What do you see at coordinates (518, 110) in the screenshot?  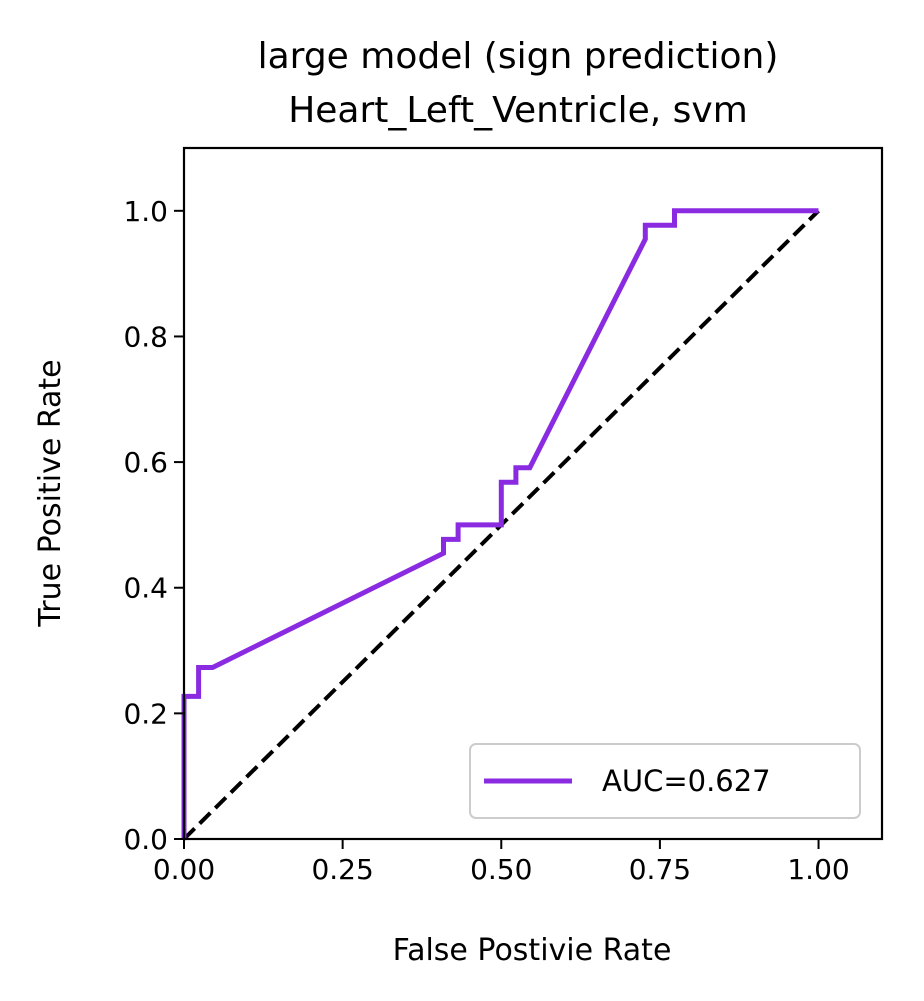 I see `chart-title-line-2: Heart_Left_Ventricle, svm` at bounding box center [518, 110].